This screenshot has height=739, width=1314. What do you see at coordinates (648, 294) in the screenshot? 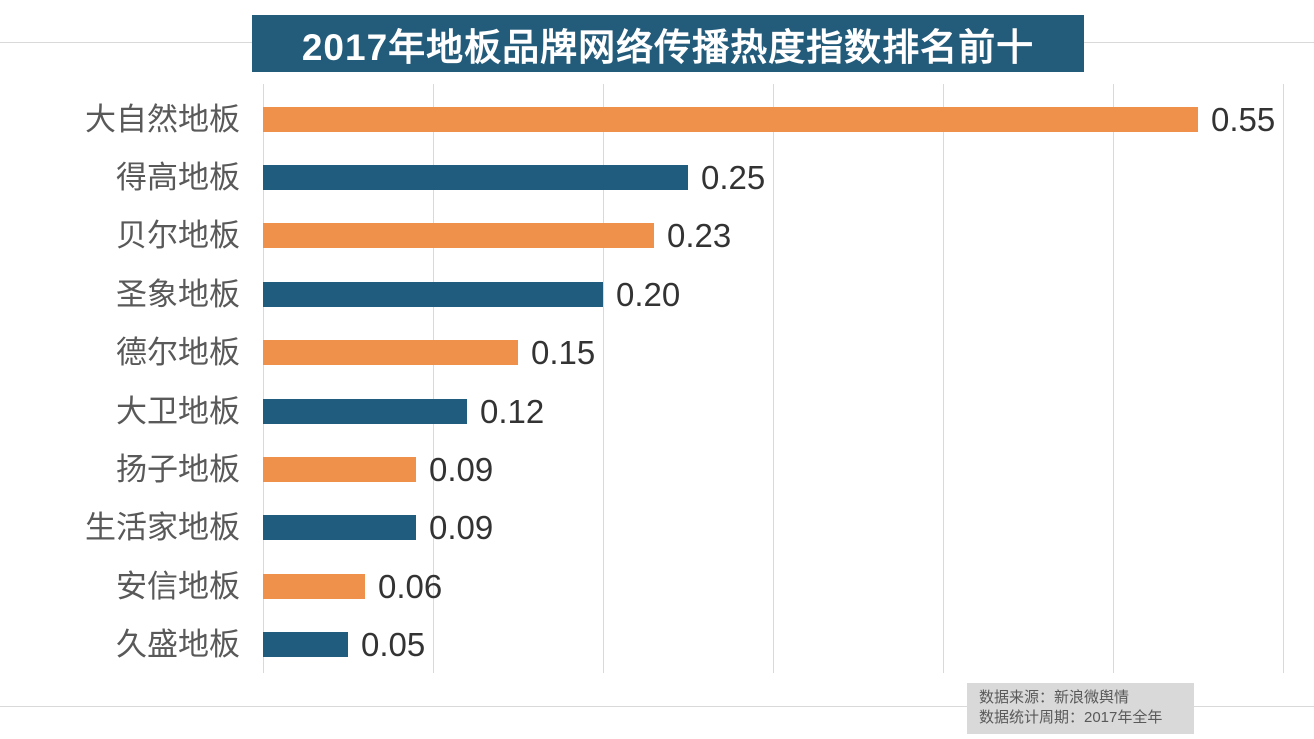
I see `value-label: 0.20` at bounding box center [648, 294].